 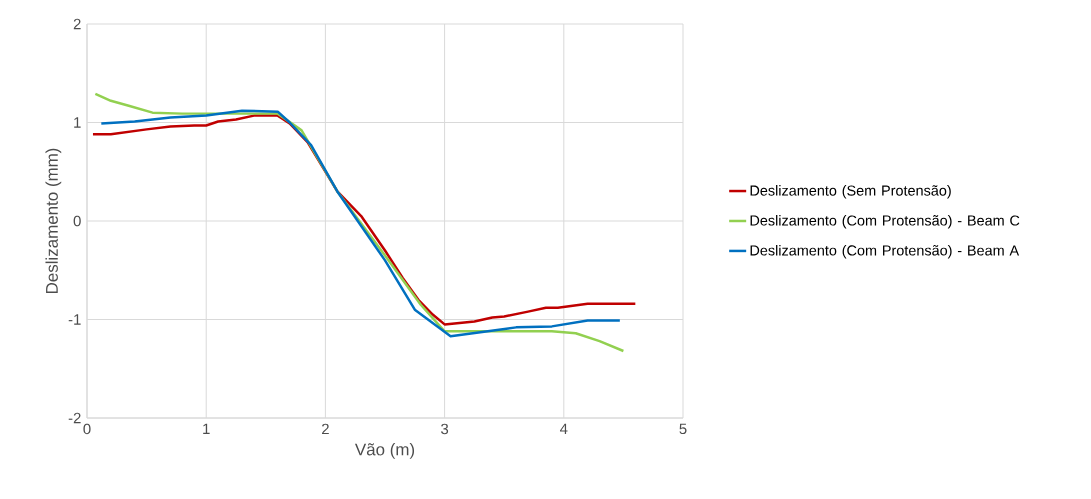 I want to click on legend-label: Deslizamento (Com Protensão) - Beam C, so click(x=885, y=222).